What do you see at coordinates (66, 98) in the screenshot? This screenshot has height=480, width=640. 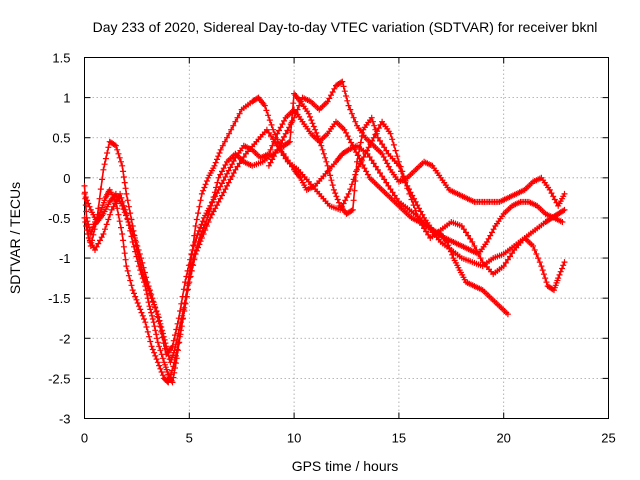 I see `y-tick-label: 1` at bounding box center [66, 98].